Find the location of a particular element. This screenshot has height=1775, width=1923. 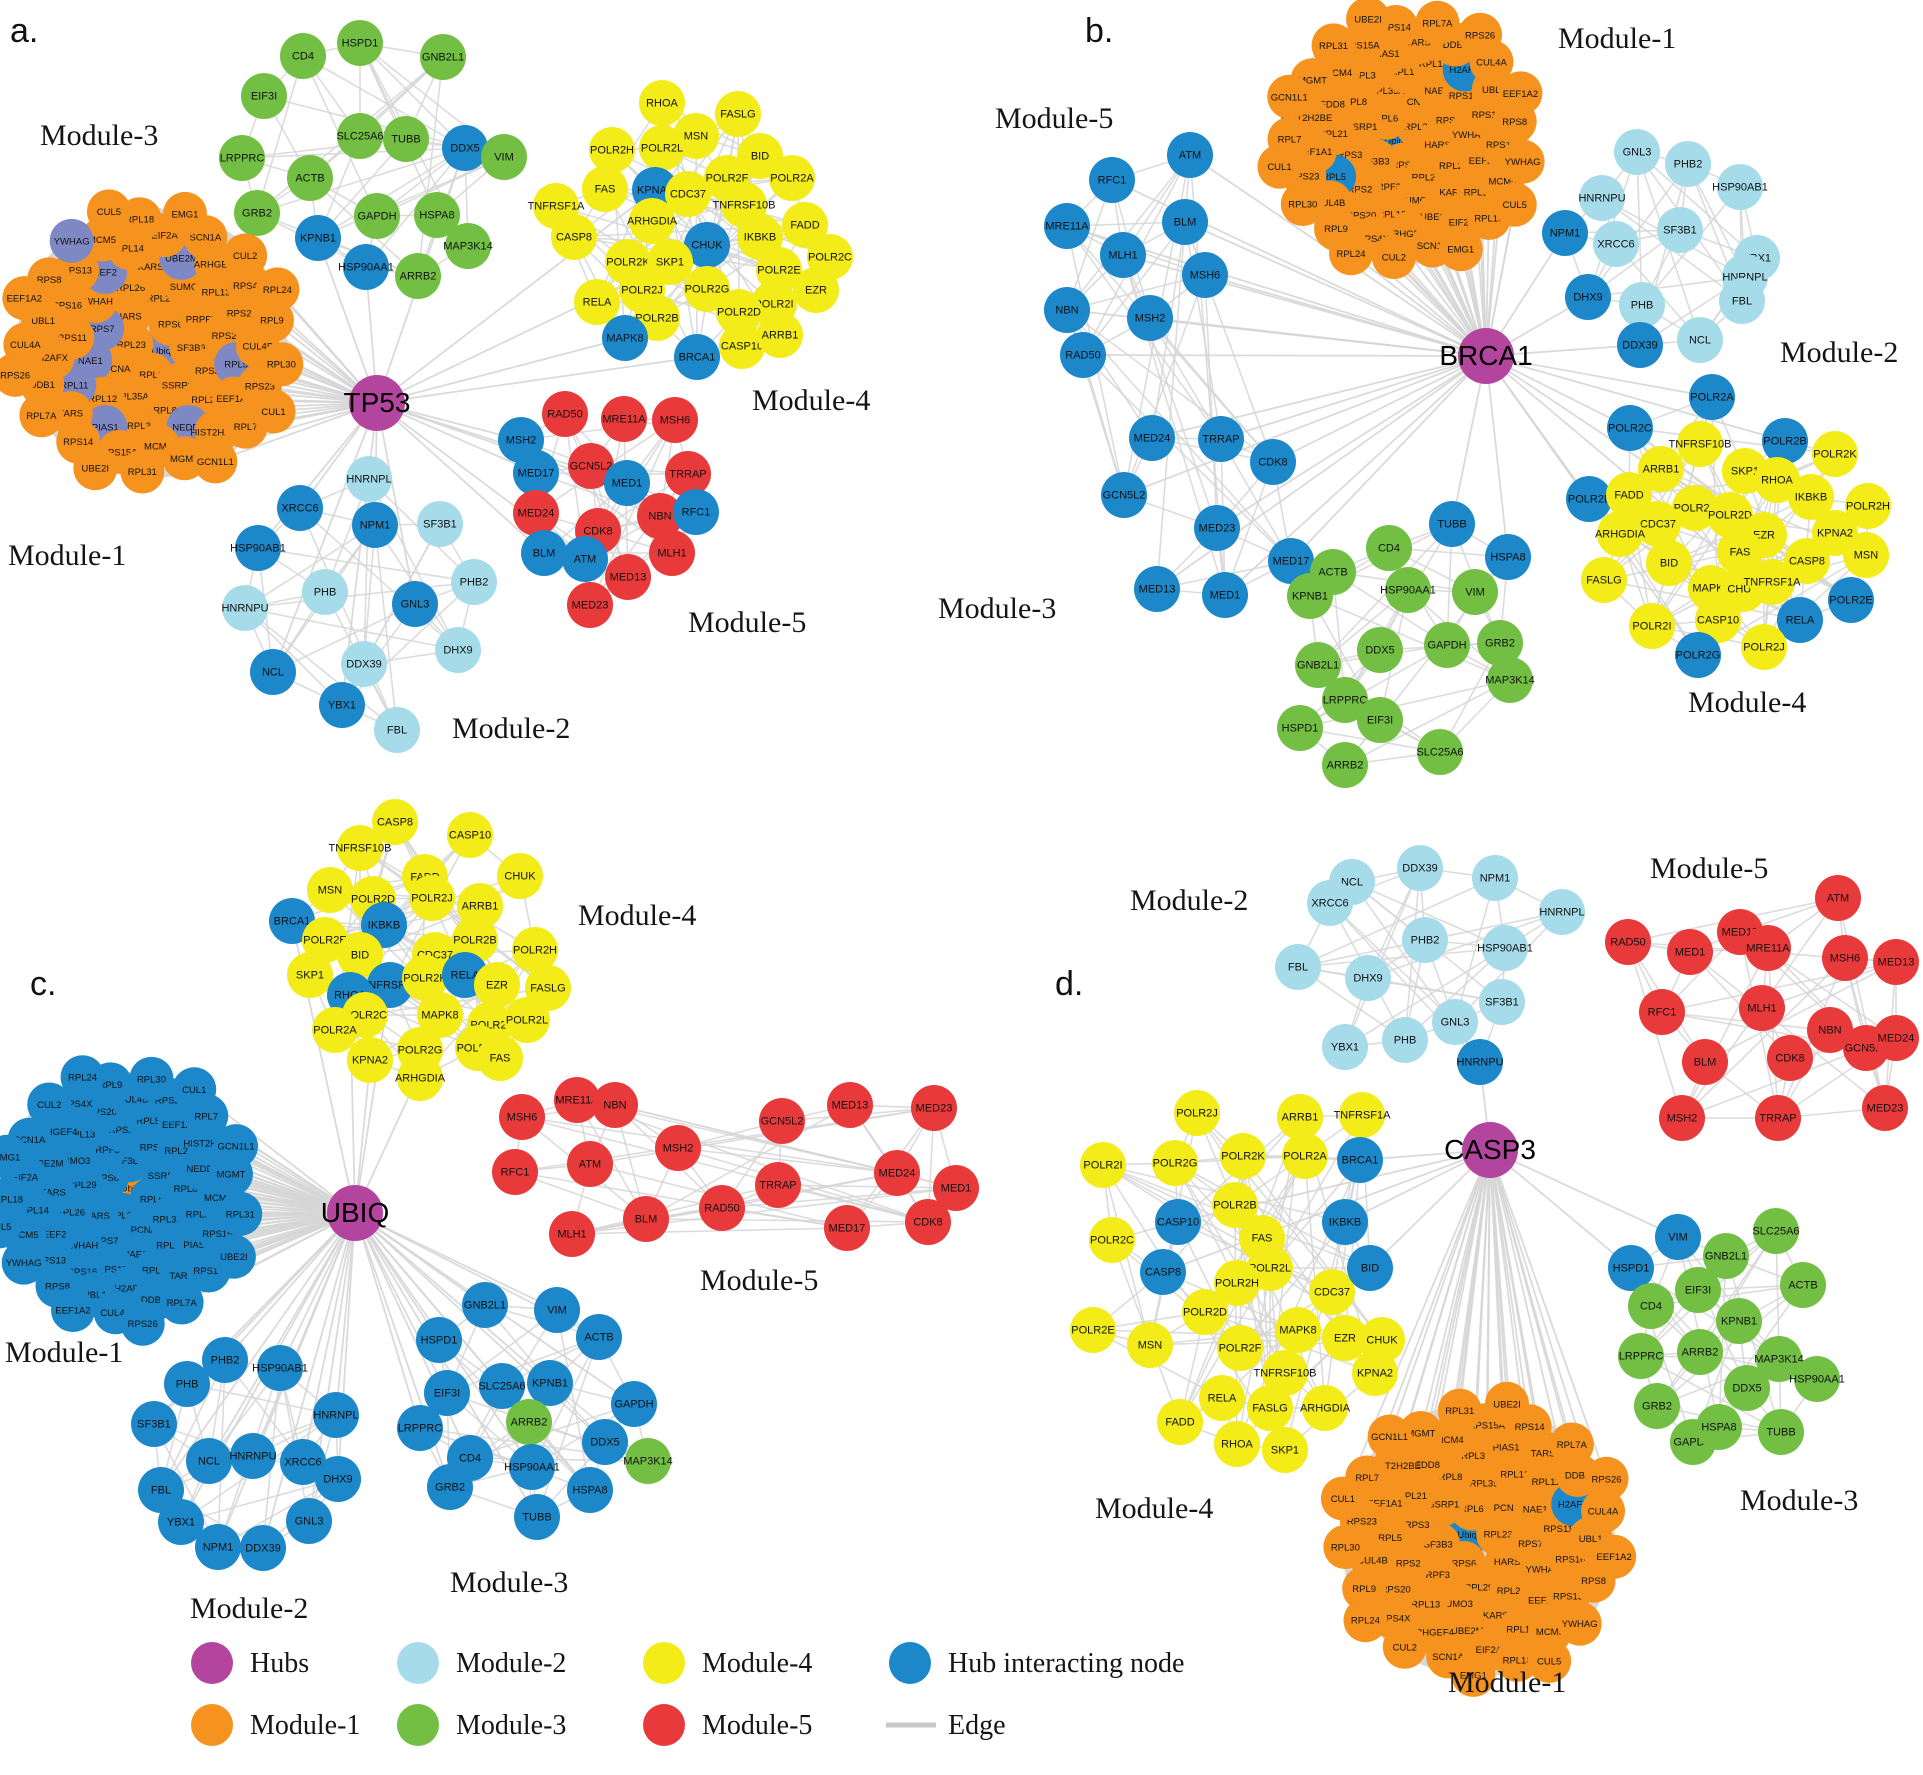

node-POLR2B: POLR2B is located at coordinates (1785, 441).